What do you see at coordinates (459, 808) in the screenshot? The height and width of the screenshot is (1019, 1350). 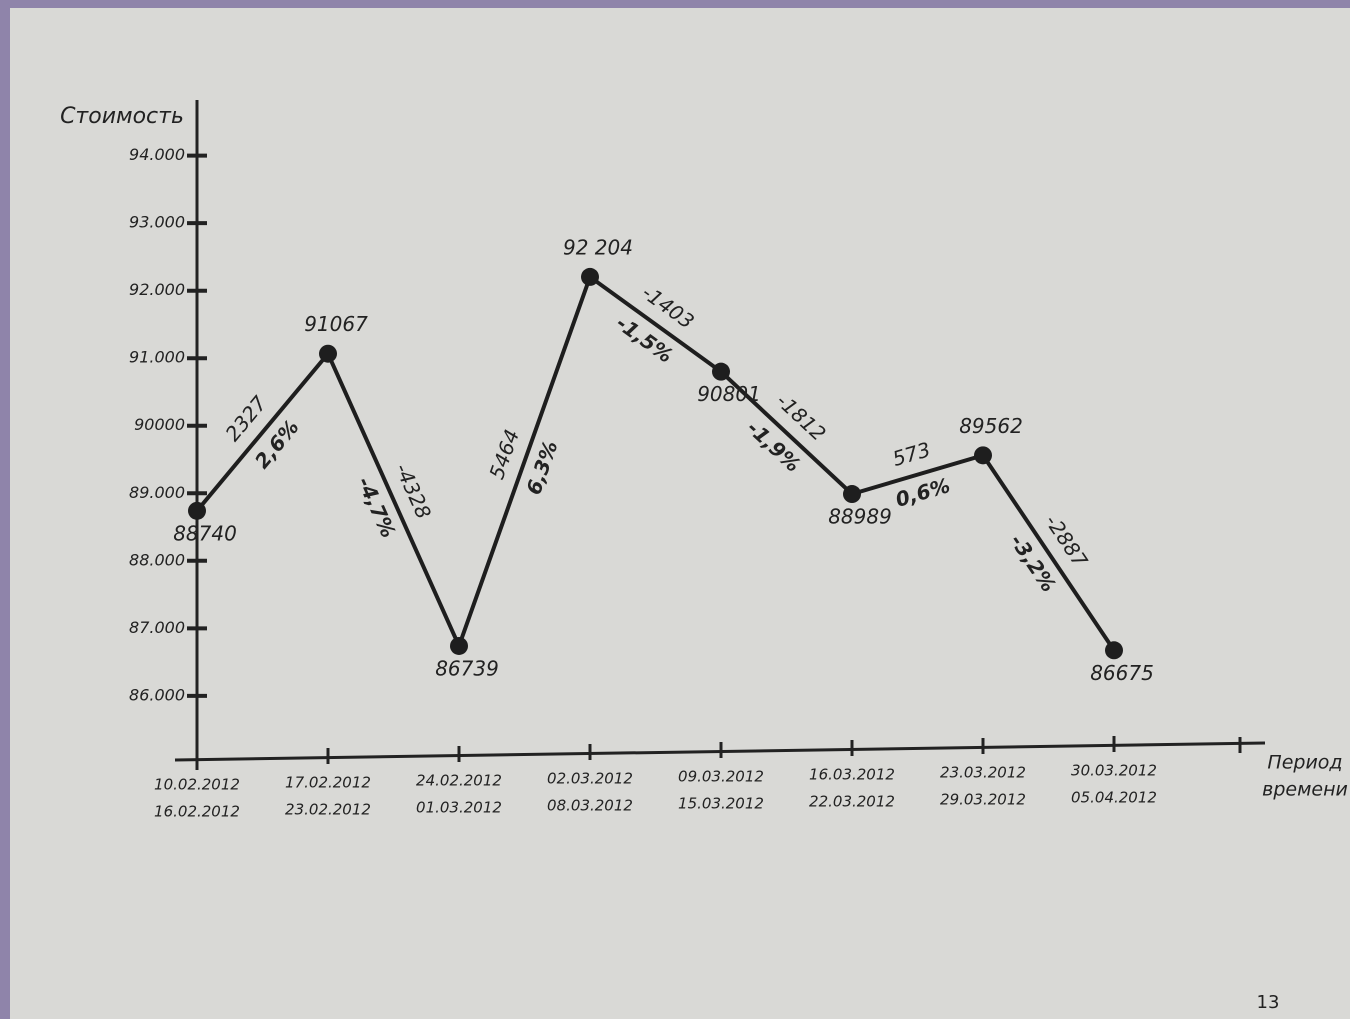 I see `x-tick-label: 01.03.2012` at bounding box center [459, 808].